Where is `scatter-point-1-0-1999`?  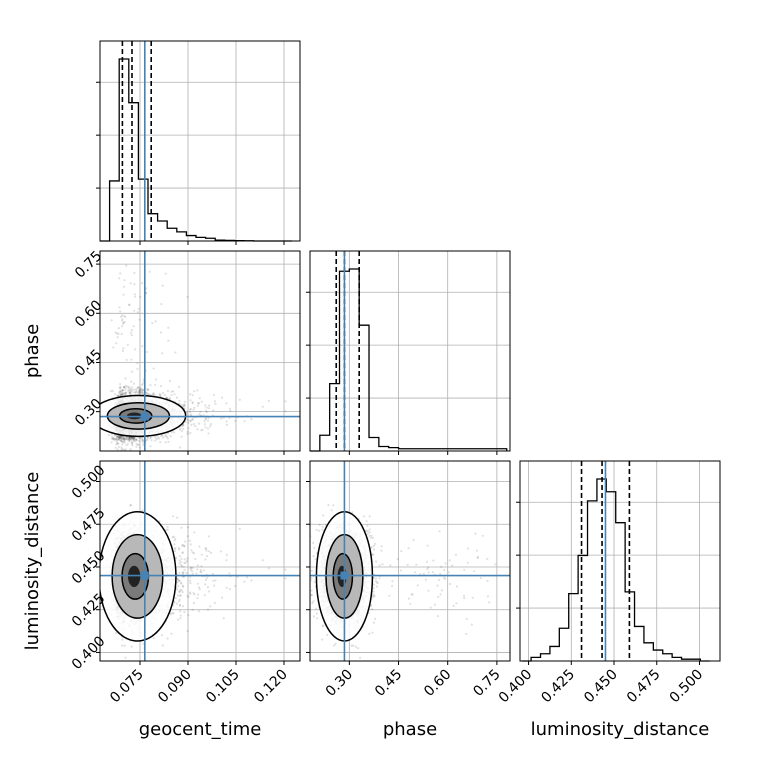 scatter-point-1-0-1999 is located at coordinates (206, 407).